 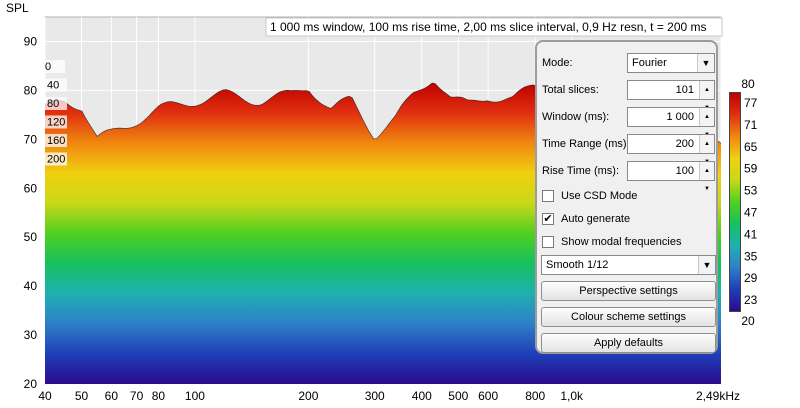 I want to click on slice-time-label: 200, so click(x=56, y=160).